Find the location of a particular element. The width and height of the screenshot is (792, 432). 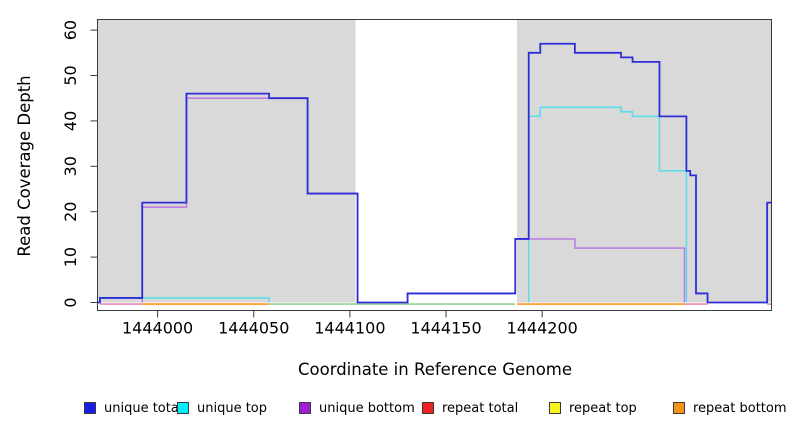

y-tick-label: 20 is located at coordinates (70, 212).